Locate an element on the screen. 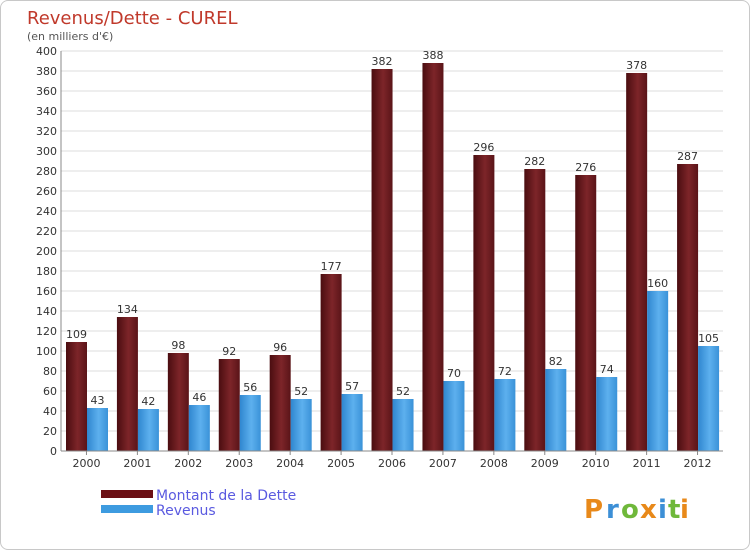 This screenshot has width=750, height=550. x-tick-label: 2006 is located at coordinates (392, 463).